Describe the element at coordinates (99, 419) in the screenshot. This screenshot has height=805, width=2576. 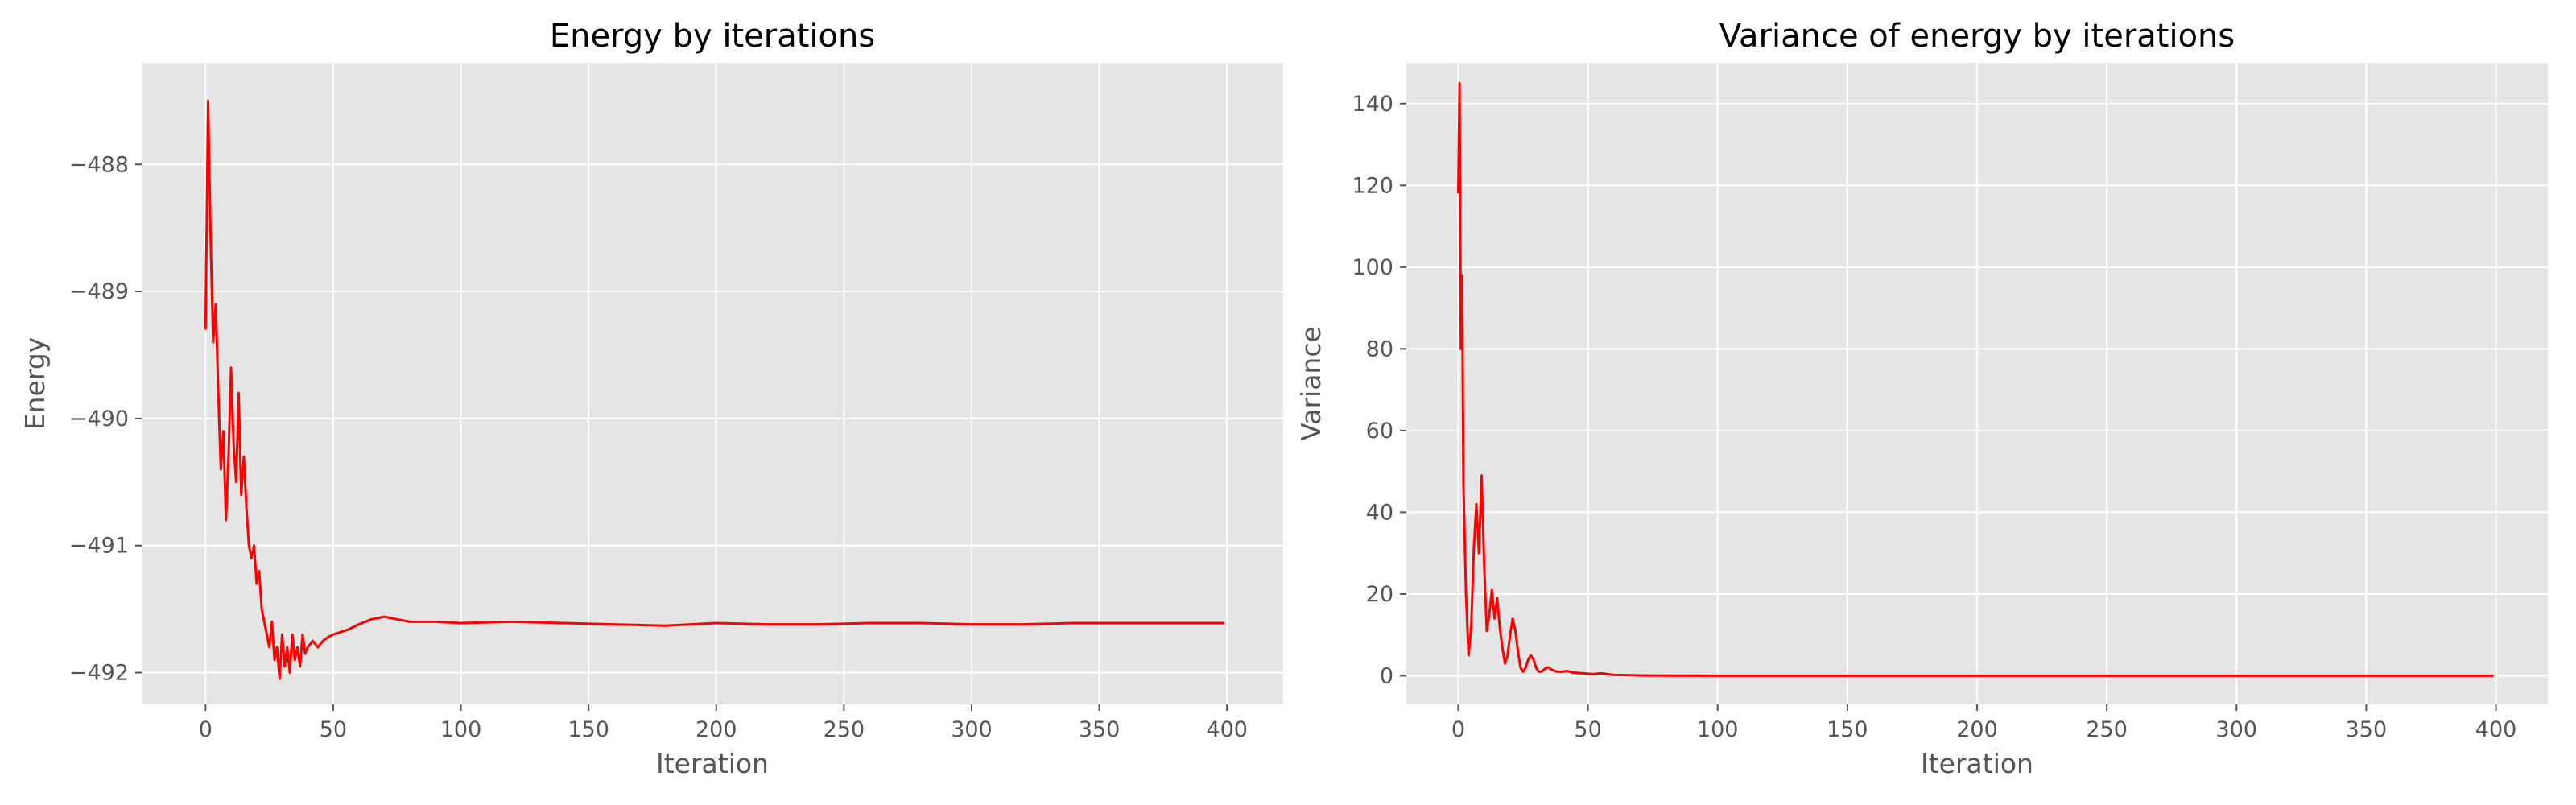
I see `y-tick-label: −490` at that location.